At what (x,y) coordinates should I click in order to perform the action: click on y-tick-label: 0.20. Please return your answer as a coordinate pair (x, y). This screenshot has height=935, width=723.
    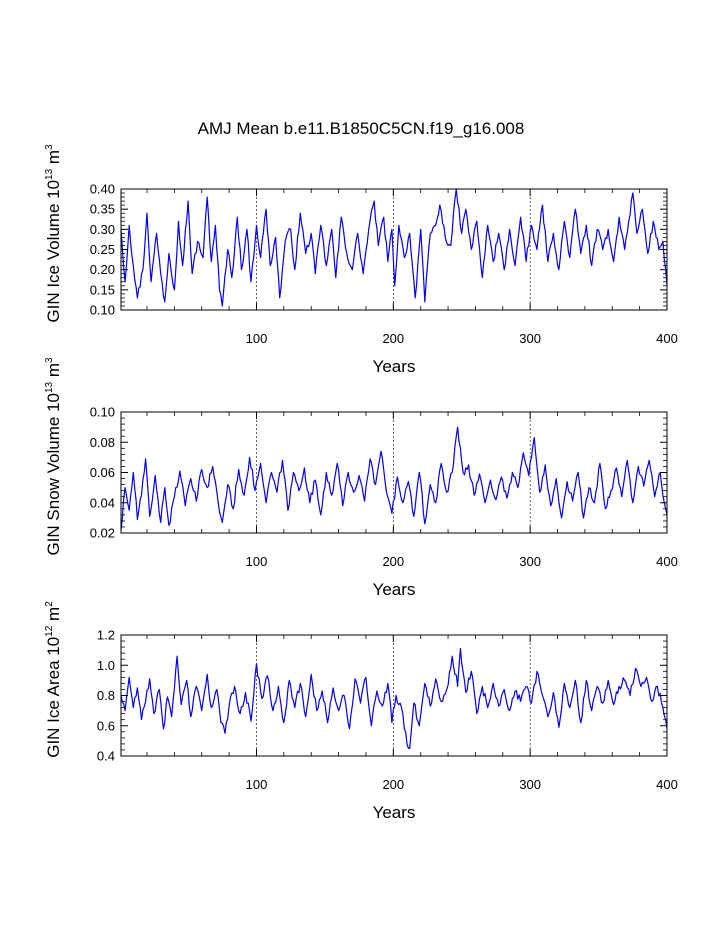
    Looking at the image, I should click on (102, 269).